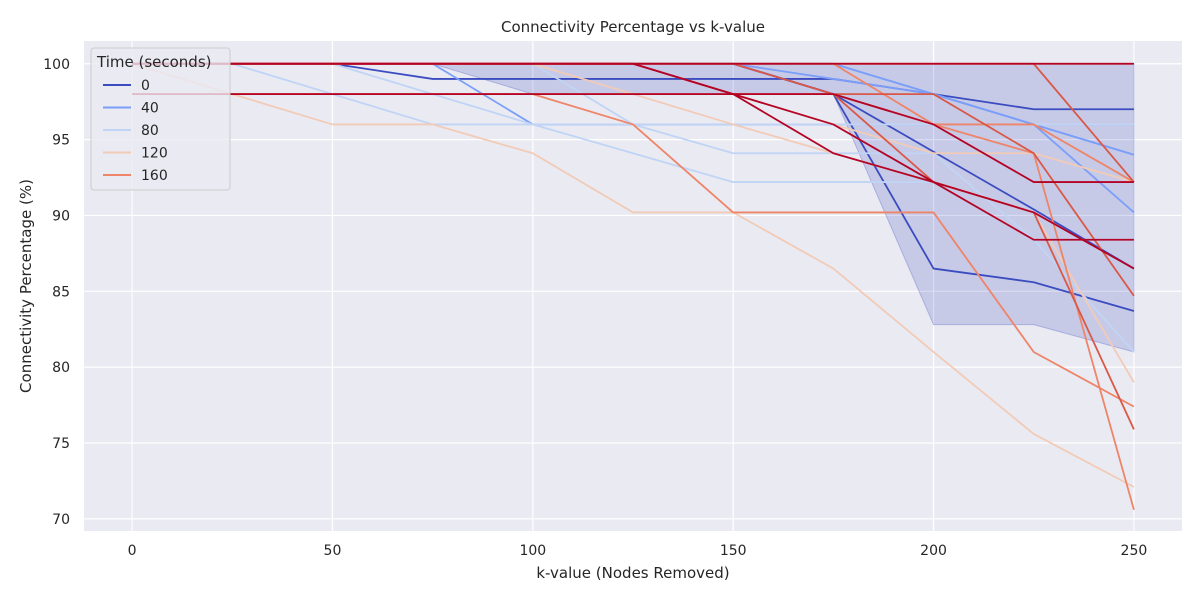 The image size is (1200, 600). Describe the element at coordinates (61, 368) in the screenshot. I see `y-tick-label: 80` at that location.